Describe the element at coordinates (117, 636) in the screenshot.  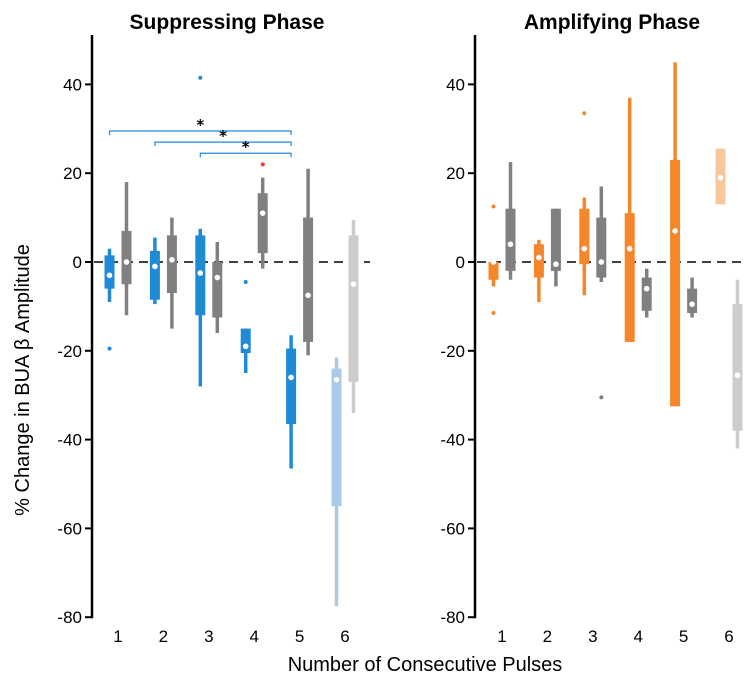
I see `x-tick-label: 1` at that location.